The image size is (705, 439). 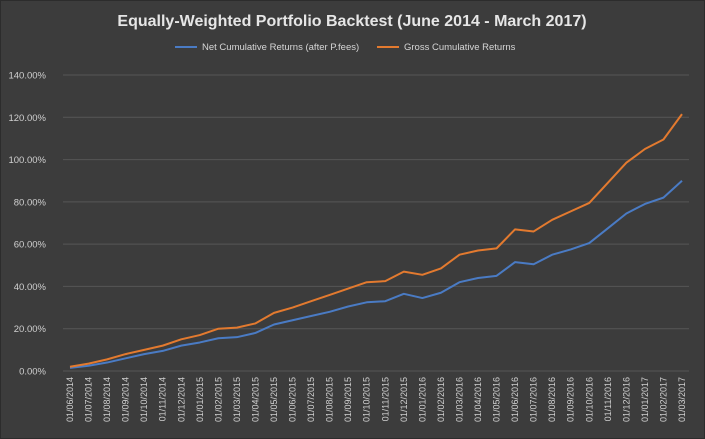 What do you see at coordinates (70, 399) in the screenshot?
I see `x-tick-label: 01/06/2014` at bounding box center [70, 399].